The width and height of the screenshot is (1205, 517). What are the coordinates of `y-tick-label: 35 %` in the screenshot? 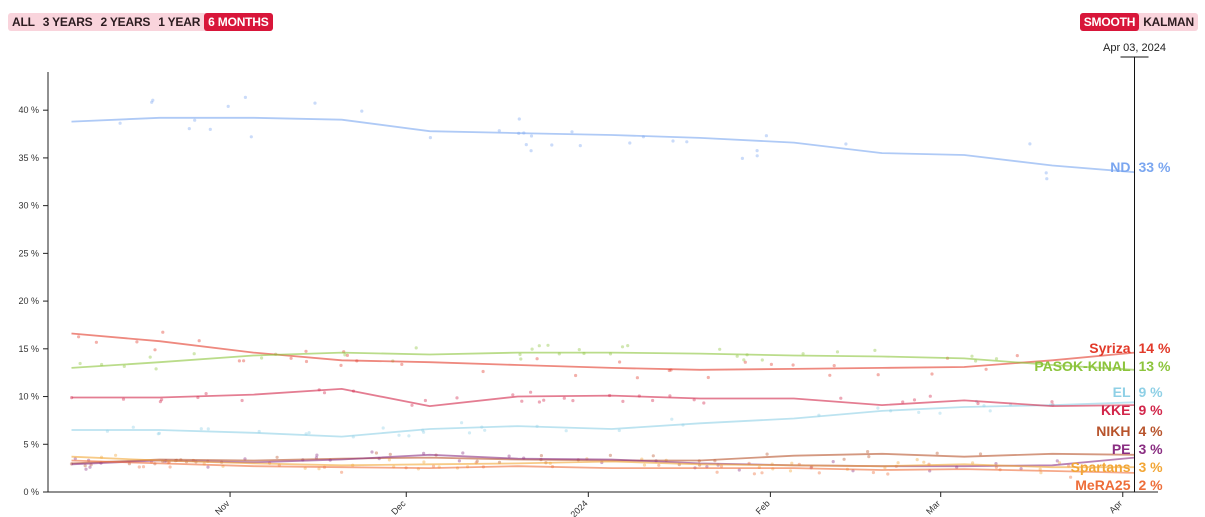 It's located at (28, 158).